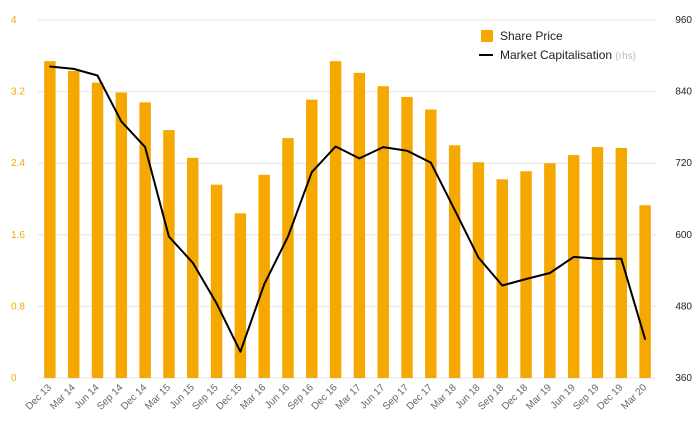 The width and height of the screenshot is (700, 433). Describe the element at coordinates (683, 163) in the screenshot. I see `right-tick-label: 720` at that location.